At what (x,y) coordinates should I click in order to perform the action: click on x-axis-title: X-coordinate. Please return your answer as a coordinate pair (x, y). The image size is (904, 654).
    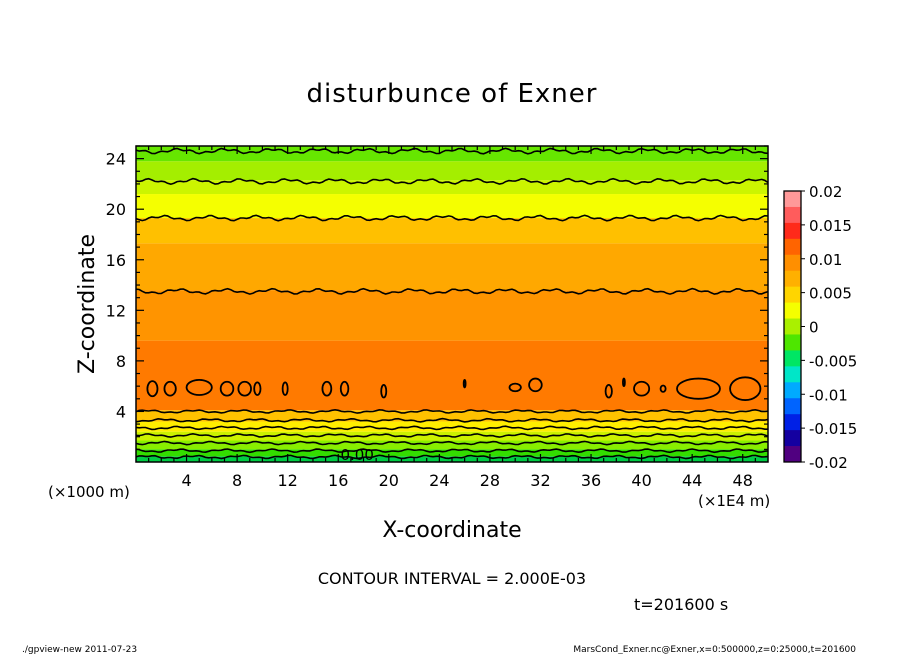
    Looking at the image, I should click on (451, 530).